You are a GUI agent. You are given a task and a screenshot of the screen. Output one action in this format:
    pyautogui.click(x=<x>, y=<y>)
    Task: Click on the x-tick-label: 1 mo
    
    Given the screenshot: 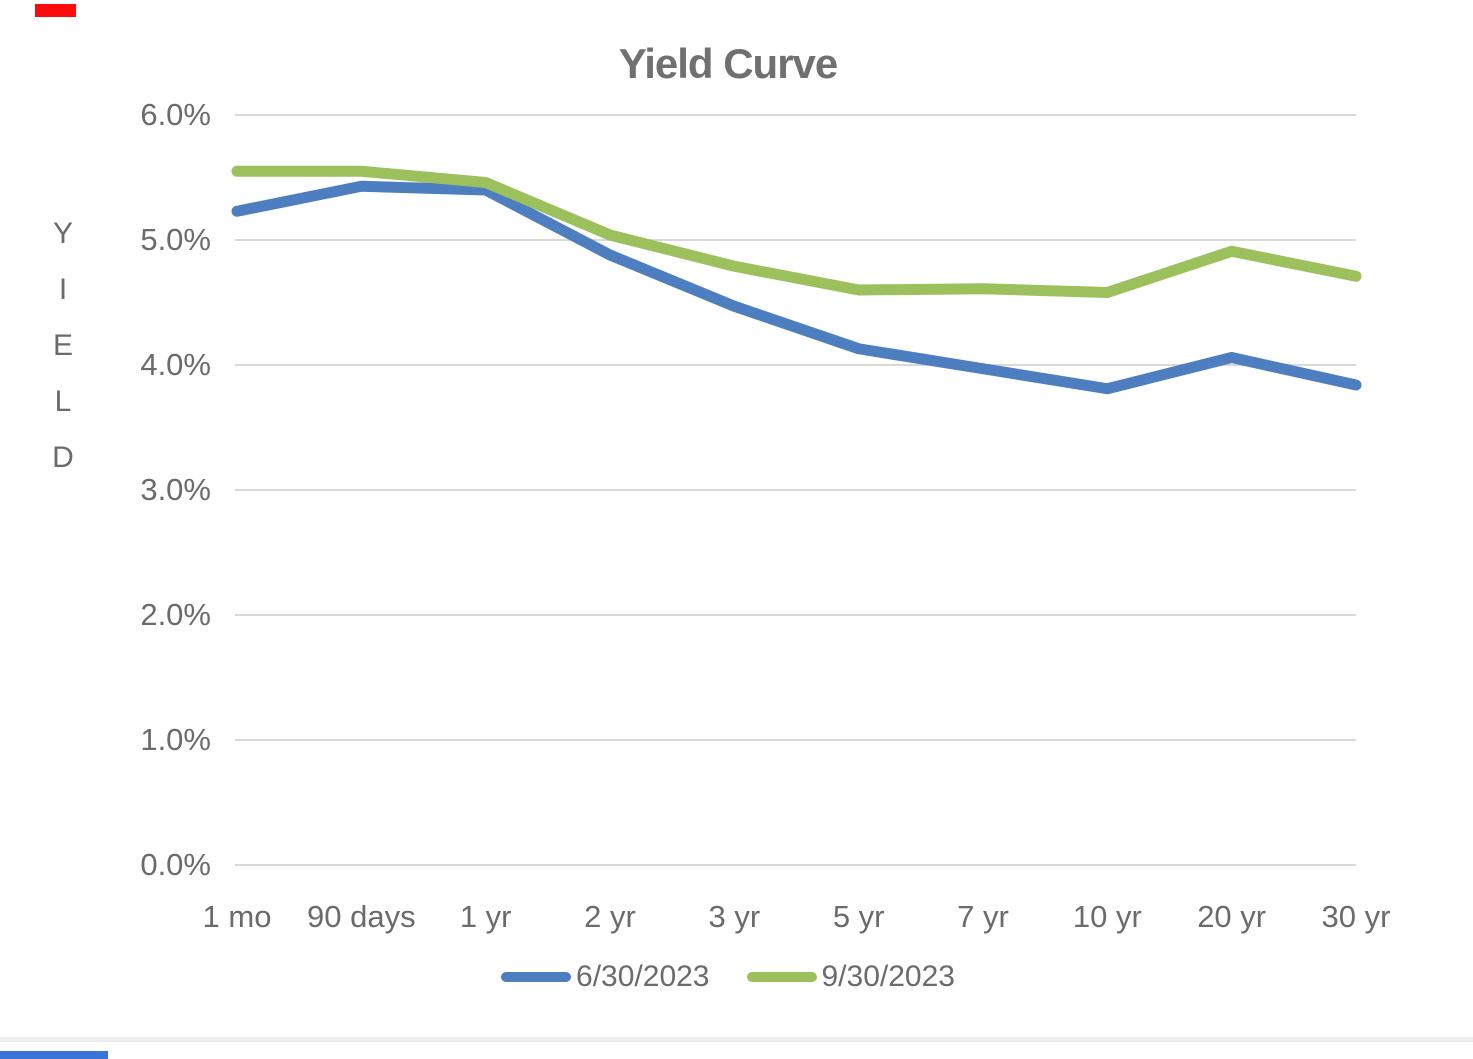 What is the action you would take?
    pyautogui.click(x=237, y=916)
    